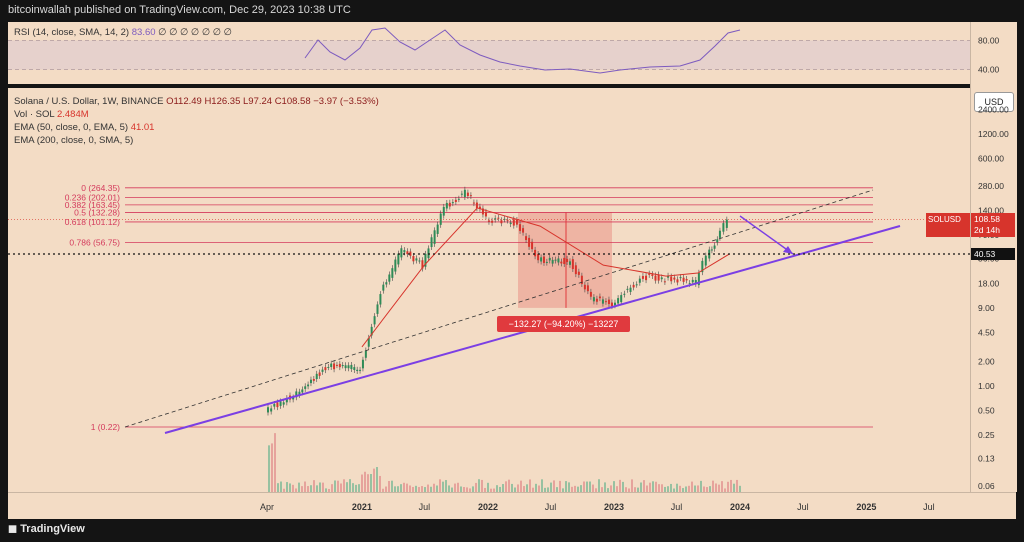 This screenshot has width=1024, height=542. I want to click on time-tick-label: 2021, so click(362, 507).